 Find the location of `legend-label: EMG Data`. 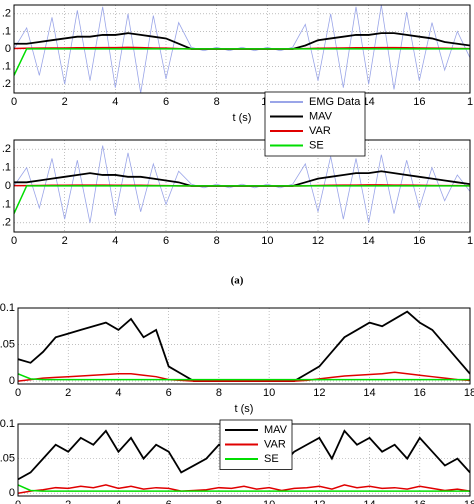

legend-label: EMG Data is located at coordinates (335, 102).